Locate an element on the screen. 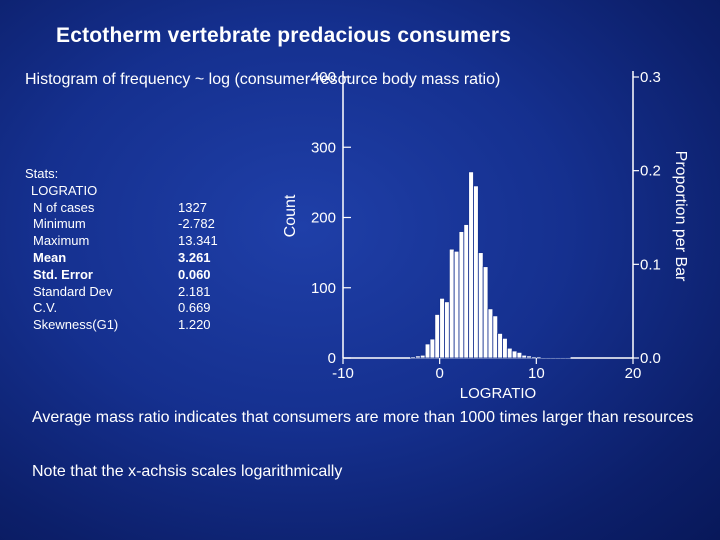 This screenshot has width=720, height=540. stats-value: 3.261 is located at coordinates (194, 257).